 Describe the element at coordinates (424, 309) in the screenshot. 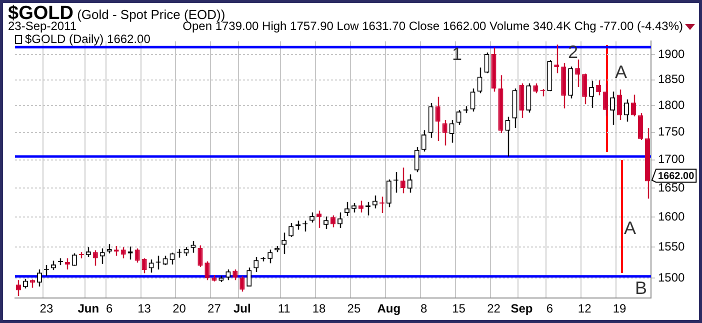

I see `x-tick-label: 8` at that location.